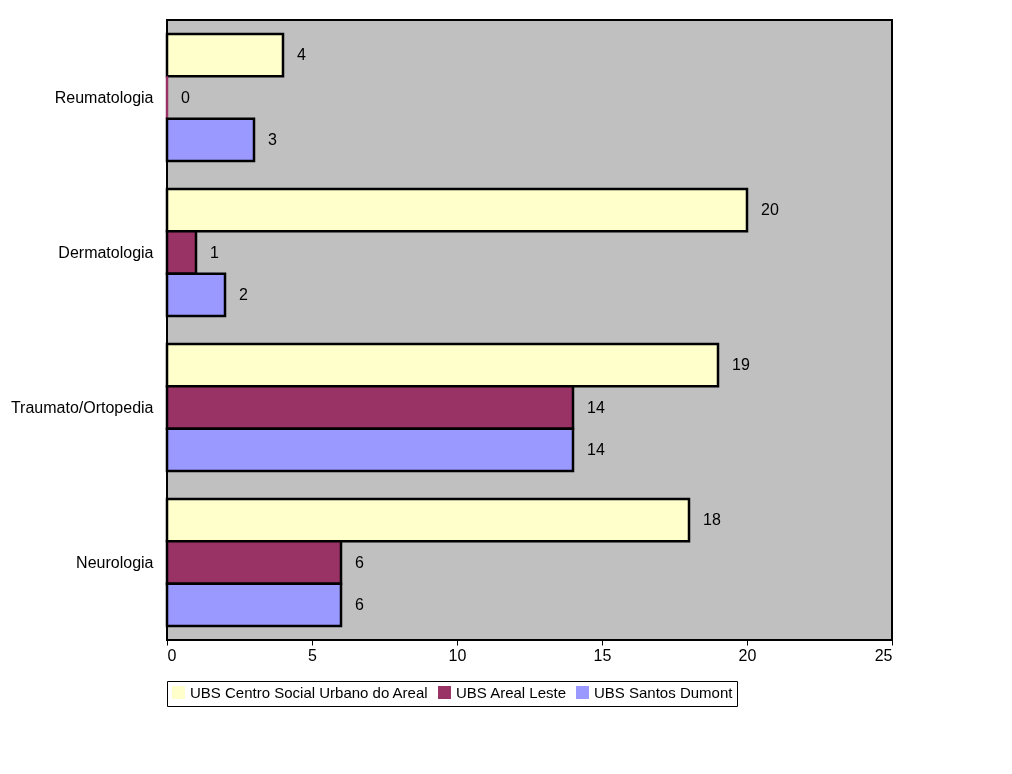 The image size is (1012, 774). Describe the element at coordinates (309, 692) in the screenshot. I see `legend-label: UBS Centro Social Urbano do Areal` at that location.